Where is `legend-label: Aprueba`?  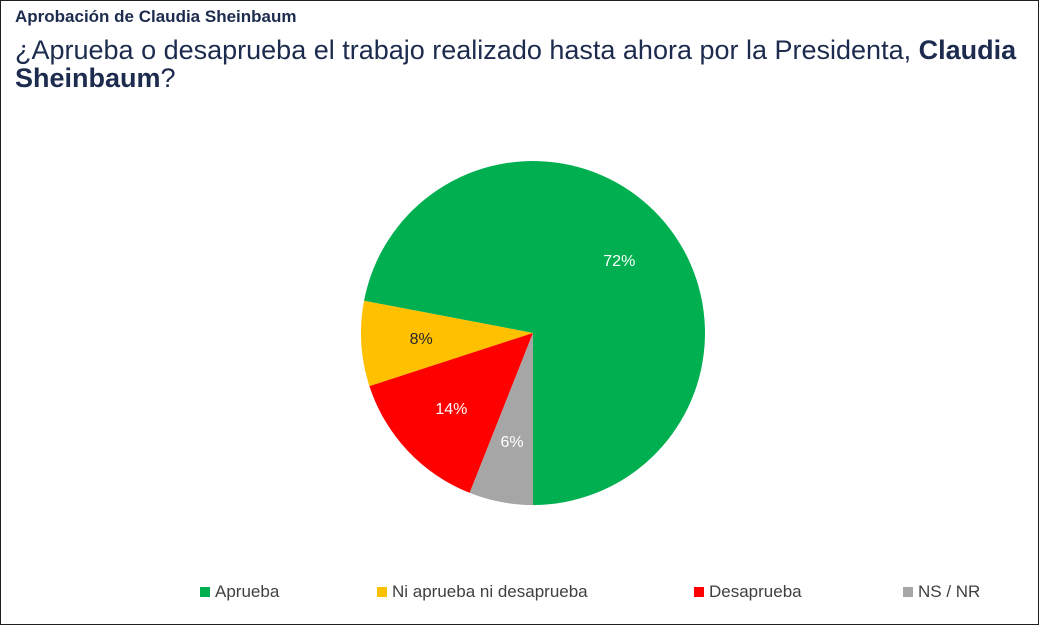
legend-label: Aprueba is located at coordinates (247, 591).